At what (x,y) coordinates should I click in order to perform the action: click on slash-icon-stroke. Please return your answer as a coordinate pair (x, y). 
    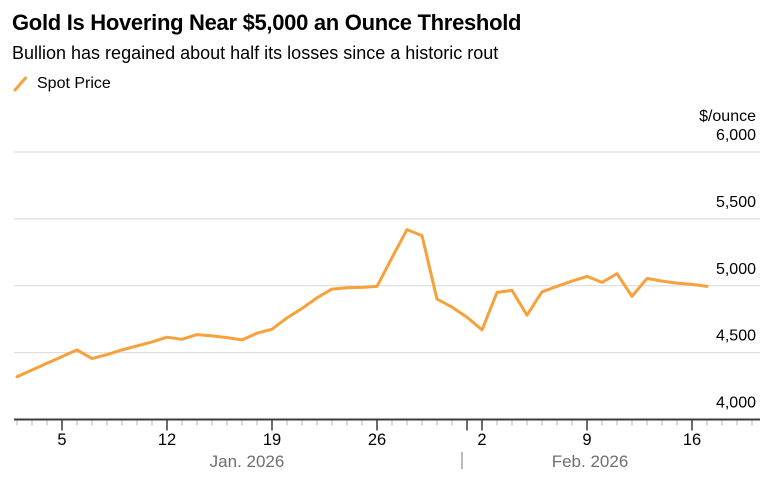
    Looking at the image, I should click on (20, 84).